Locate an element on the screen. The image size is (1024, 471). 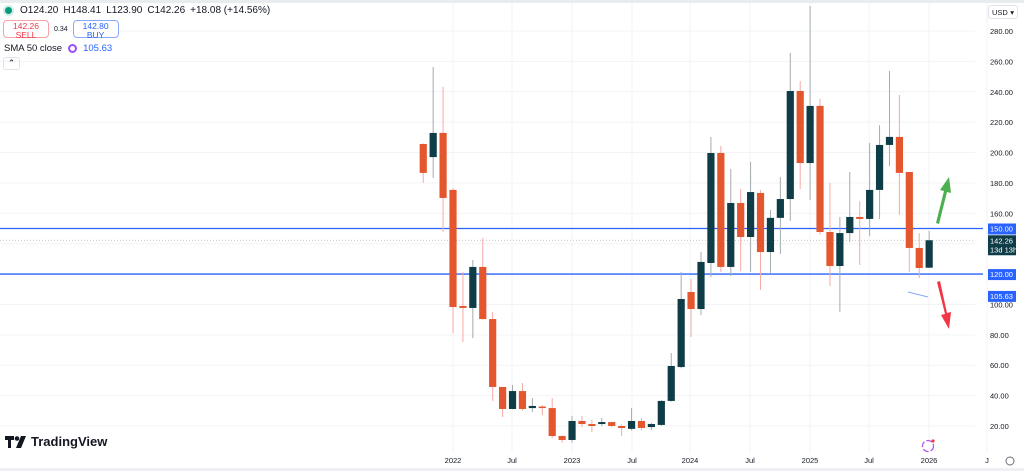
price-tick-label: 200.00 is located at coordinates (1001, 153).